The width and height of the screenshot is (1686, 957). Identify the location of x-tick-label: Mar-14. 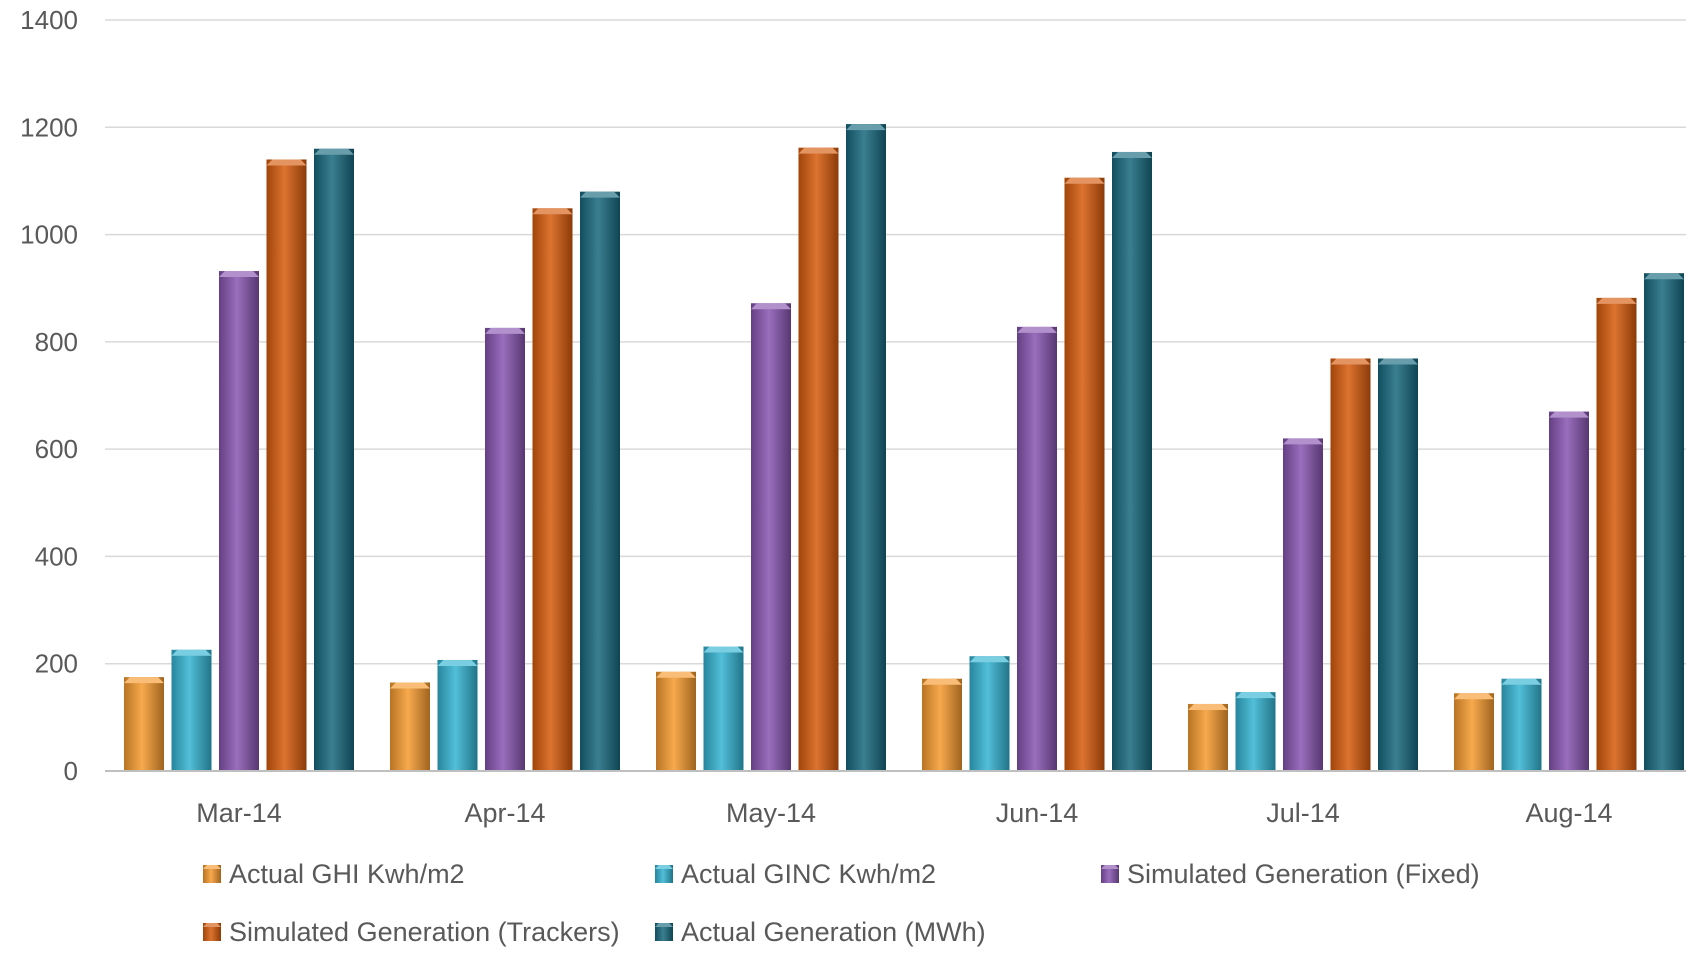
(239, 813).